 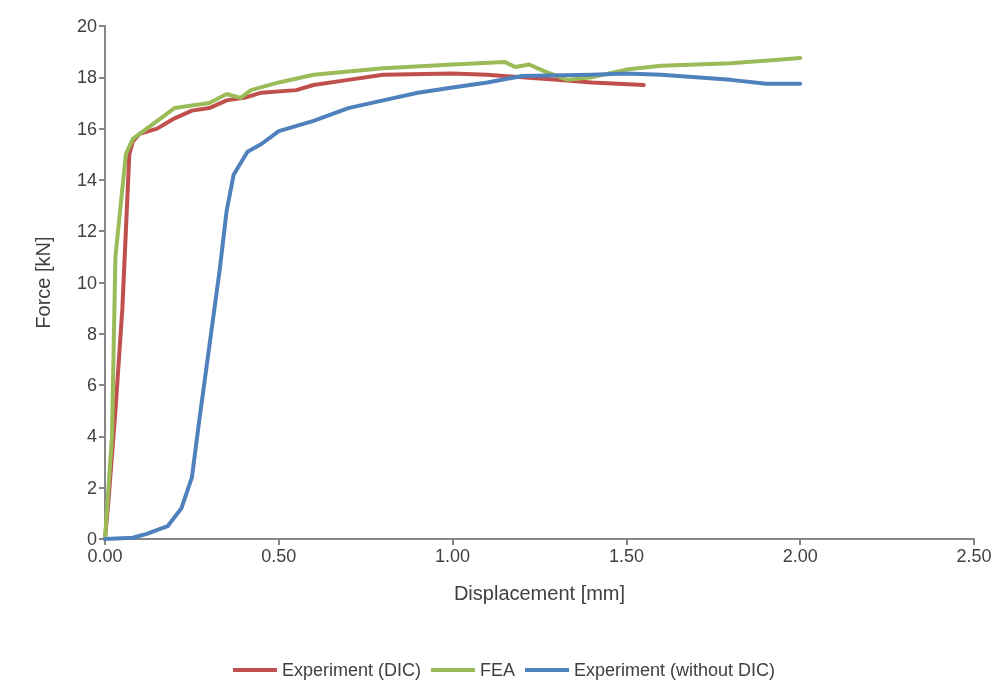 I want to click on x-tick-label: 1.00, so click(x=453, y=556).